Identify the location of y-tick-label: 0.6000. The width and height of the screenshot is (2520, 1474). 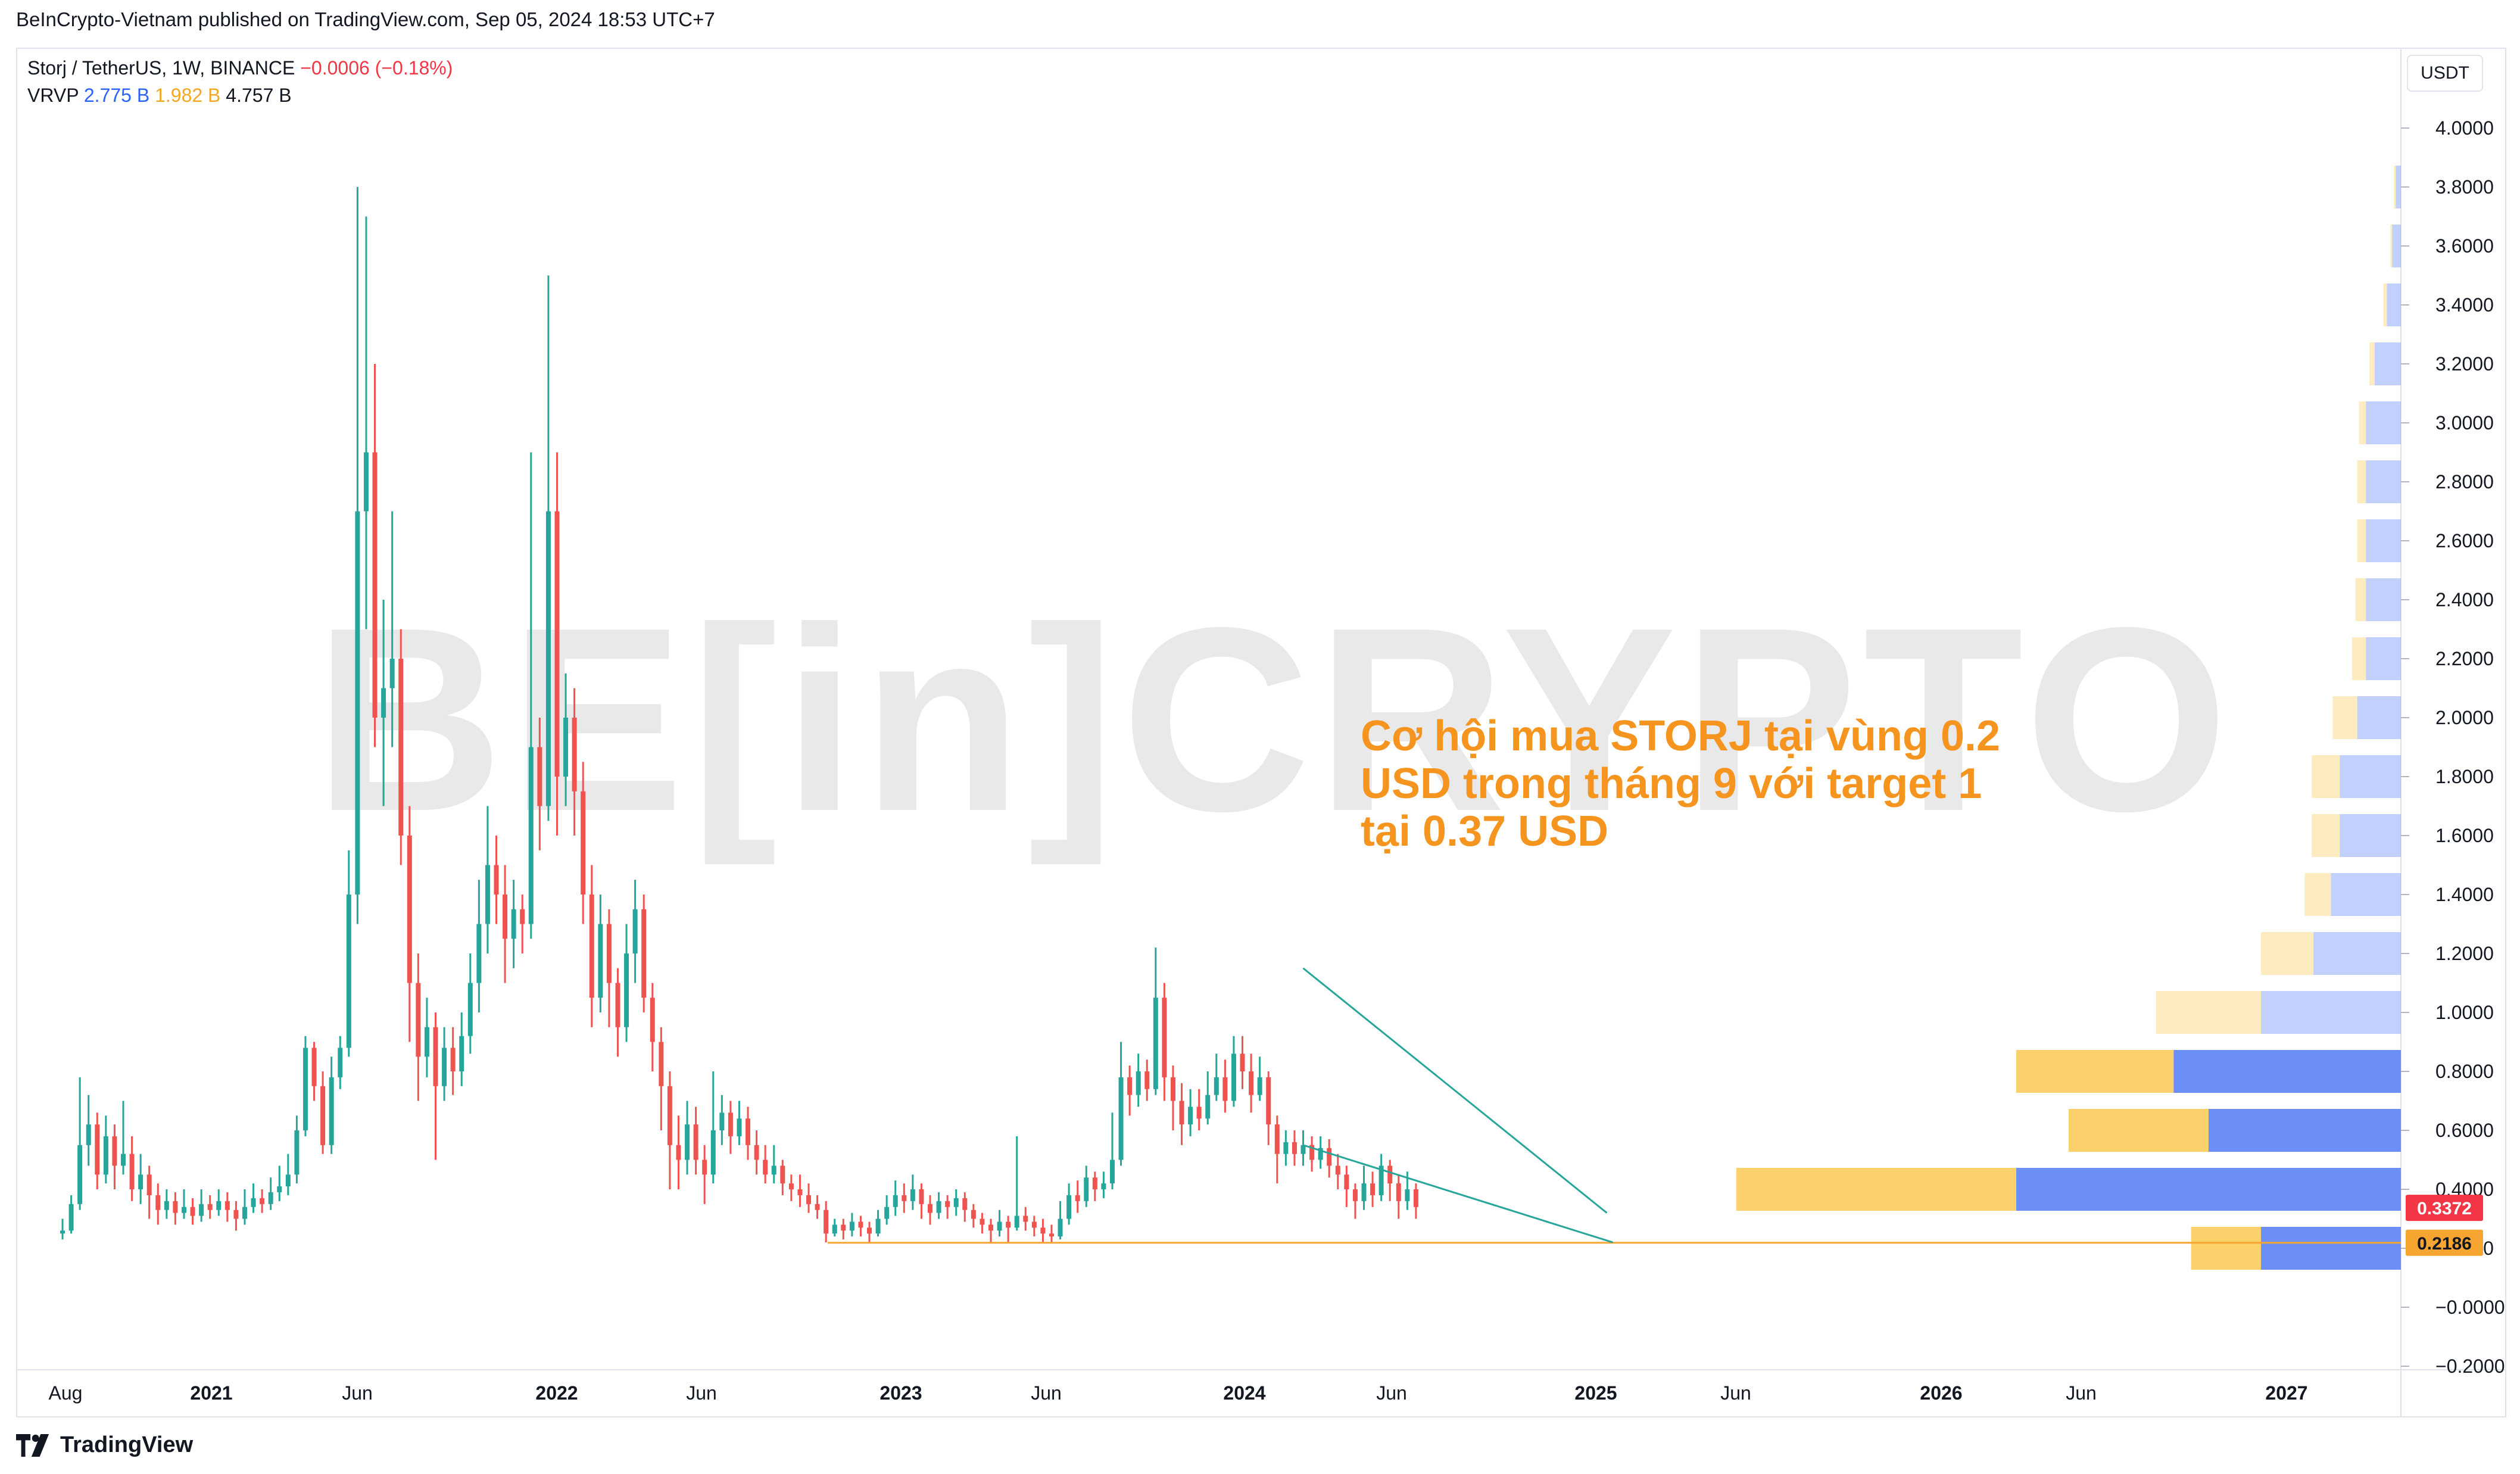
(2465, 1130).